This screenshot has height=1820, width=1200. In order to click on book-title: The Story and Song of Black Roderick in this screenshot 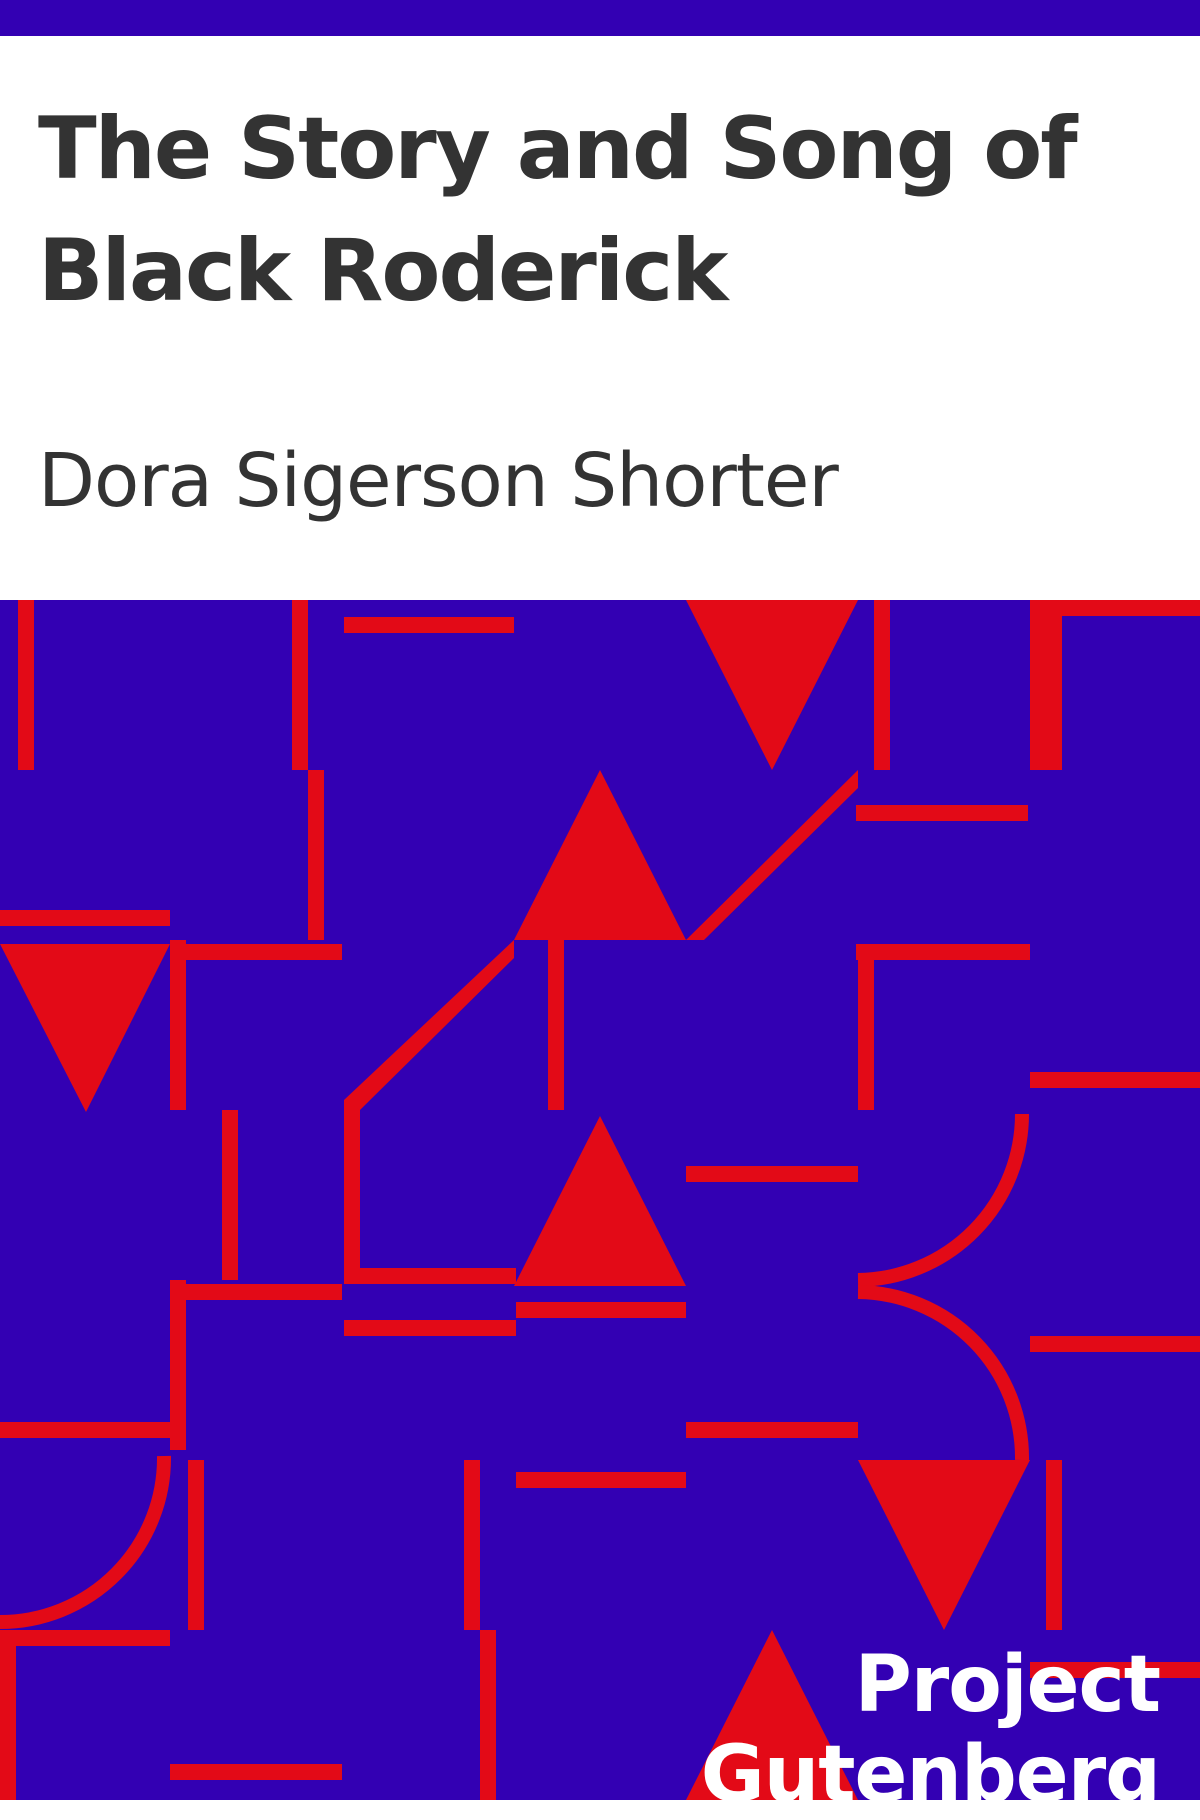, I will do `click(558, 210)`.